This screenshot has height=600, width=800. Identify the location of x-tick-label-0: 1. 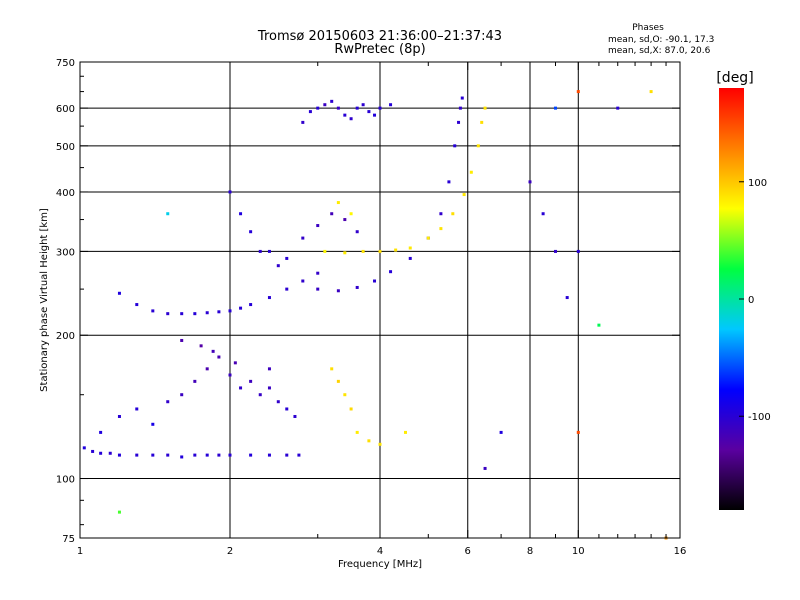
(80, 551).